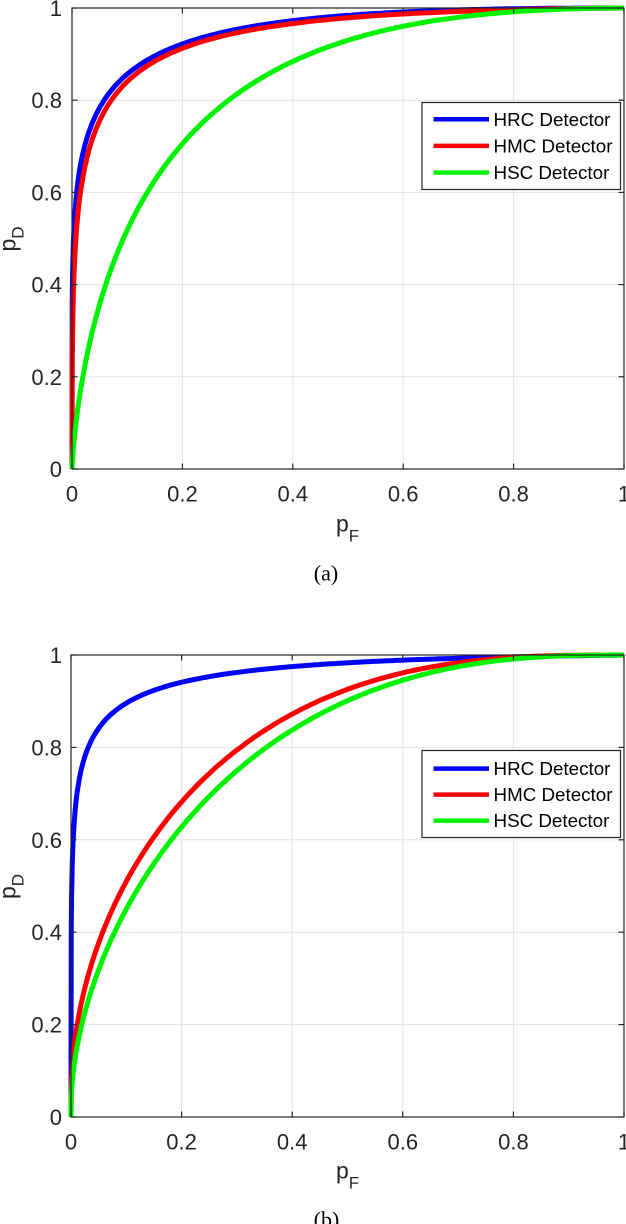 The height and width of the screenshot is (1224, 626). What do you see at coordinates (326, 573) in the screenshot?
I see `svg-text: (a)` at bounding box center [326, 573].